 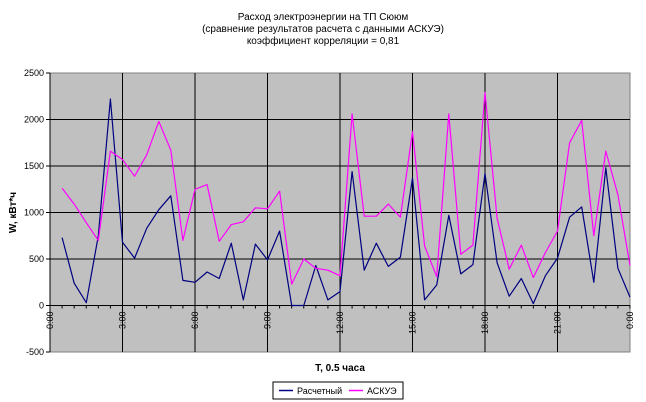 What do you see at coordinates (558, 323) in the screenshot?
I see `x-tick-label: 21:00` at bounding box center [558, 323].